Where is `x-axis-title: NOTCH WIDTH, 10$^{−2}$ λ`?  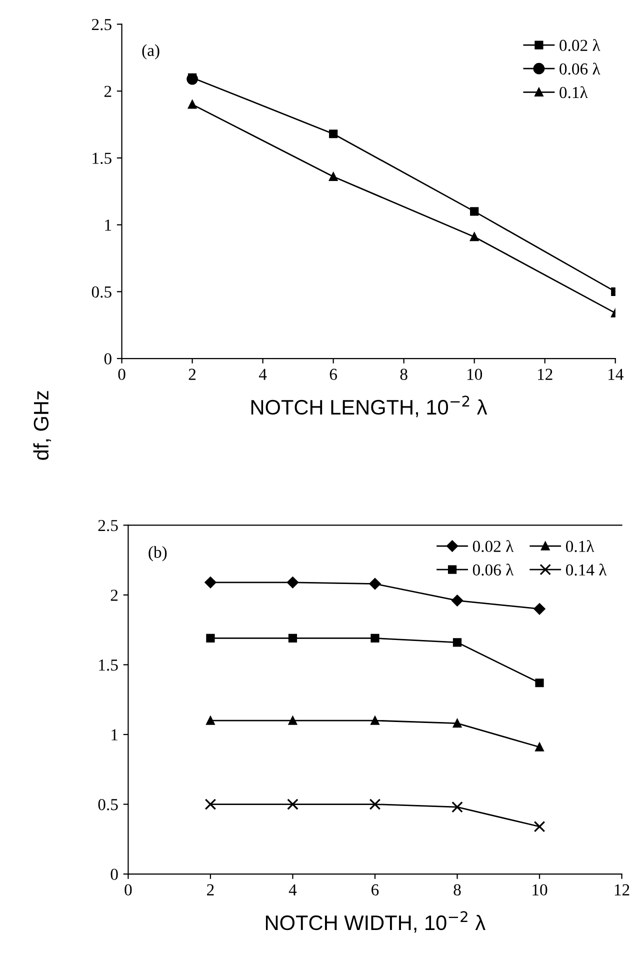
x-axis-title: NOTCH WIDTH, 10$^{−2}$ λ is located at coordinates (376, 922).